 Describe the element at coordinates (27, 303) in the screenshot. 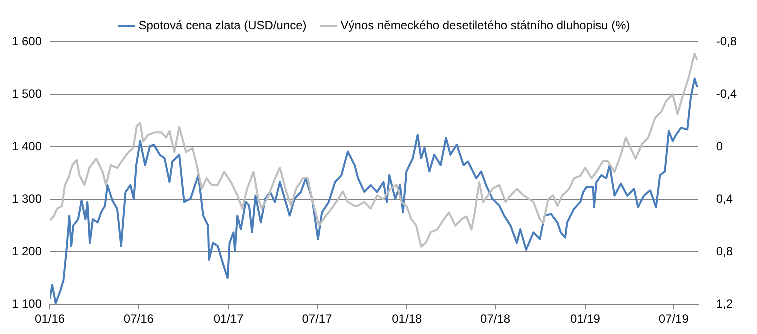

I see `y-tick-label: 1 100` at that location.